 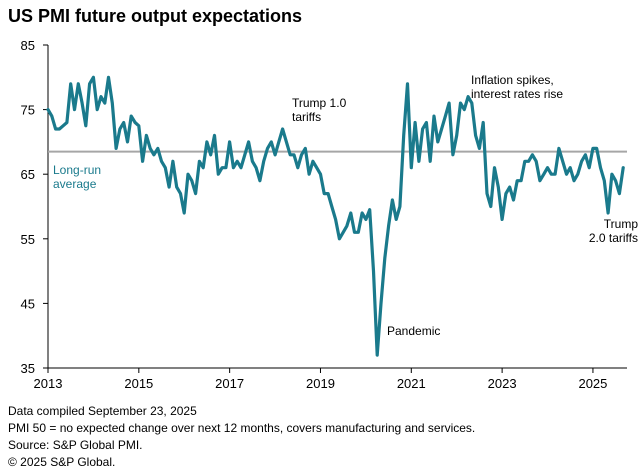 I want to click on y-tick-label: 75, so click(x=28, y=110).